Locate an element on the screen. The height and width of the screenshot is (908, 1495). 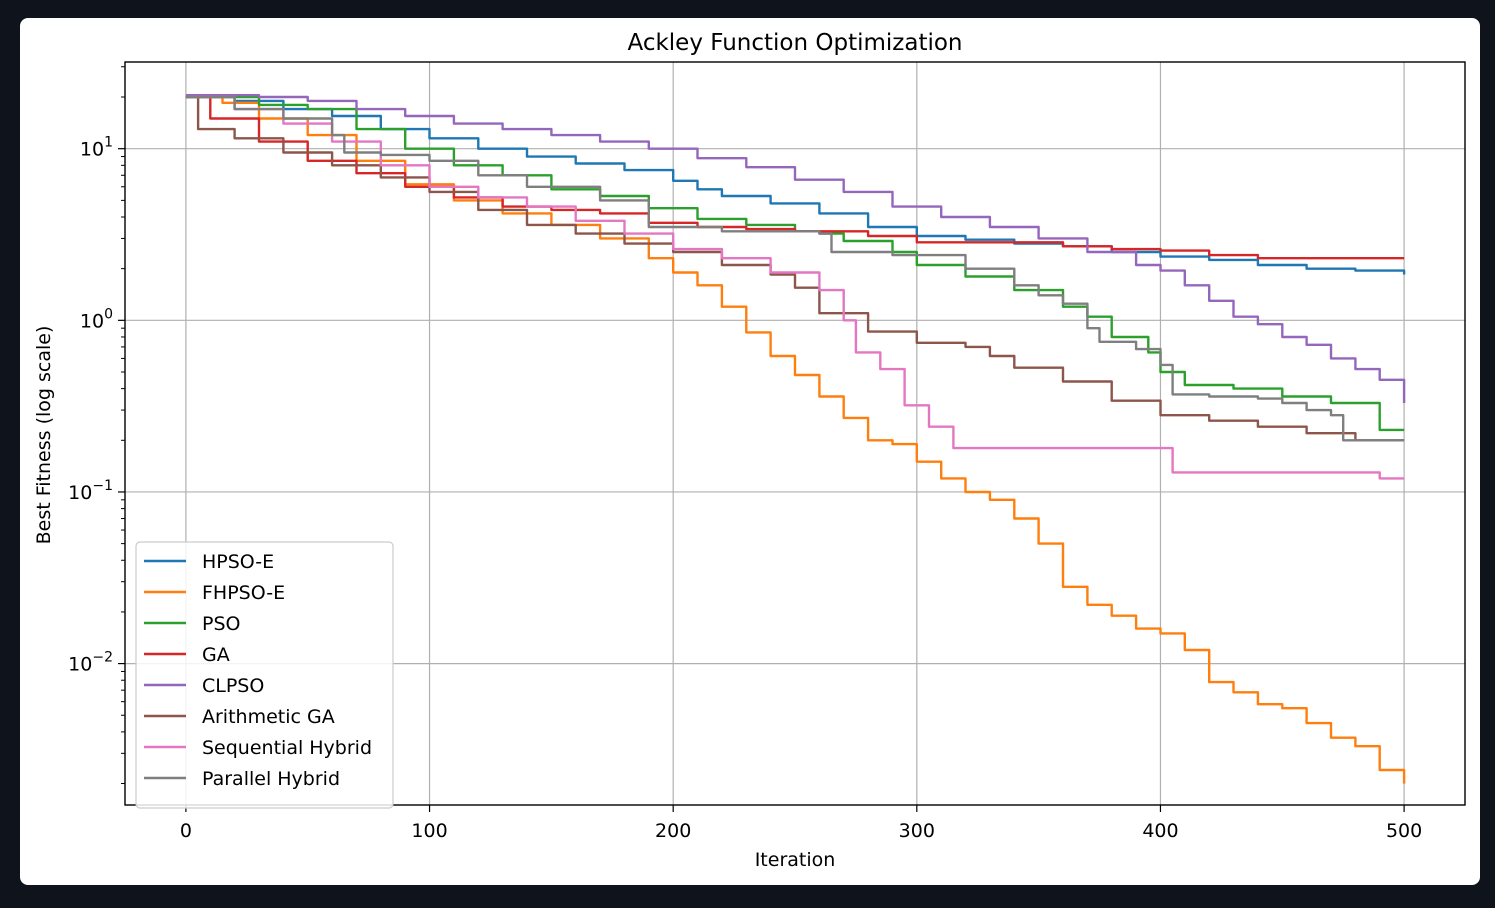
legend-entry: FHPSO-E is located at coordinates (243, 593).